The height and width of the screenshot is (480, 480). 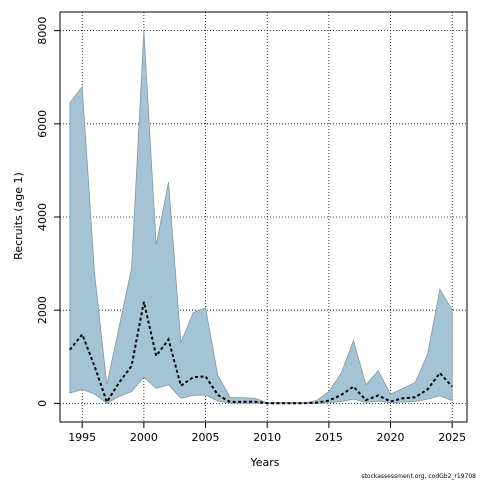 I want to click on y-tick-label: 4000, so click(x=42, y=217).